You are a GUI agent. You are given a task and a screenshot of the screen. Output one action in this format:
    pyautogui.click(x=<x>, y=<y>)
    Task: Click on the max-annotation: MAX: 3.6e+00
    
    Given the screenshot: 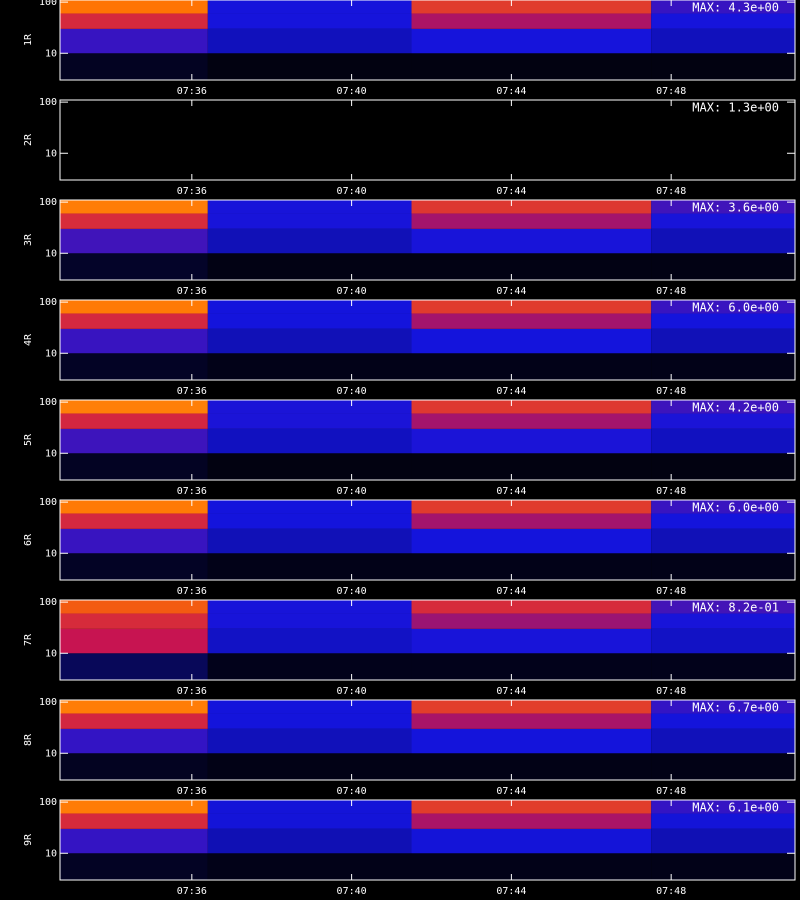 What is the action you would take?
    pyautogui.click(x=735, y=208)
    